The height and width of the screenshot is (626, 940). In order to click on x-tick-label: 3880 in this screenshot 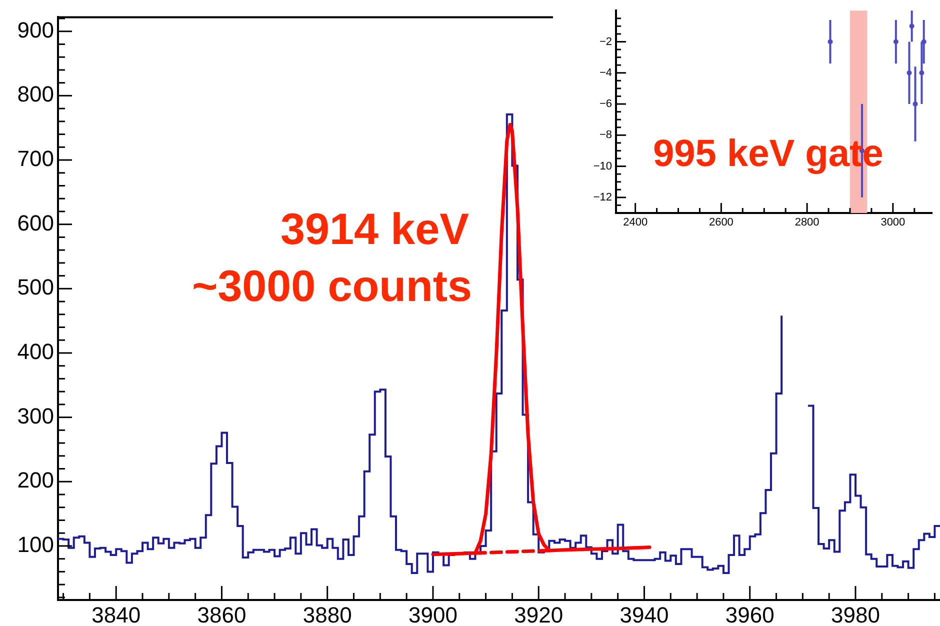, I will do `click(327, 614)`.